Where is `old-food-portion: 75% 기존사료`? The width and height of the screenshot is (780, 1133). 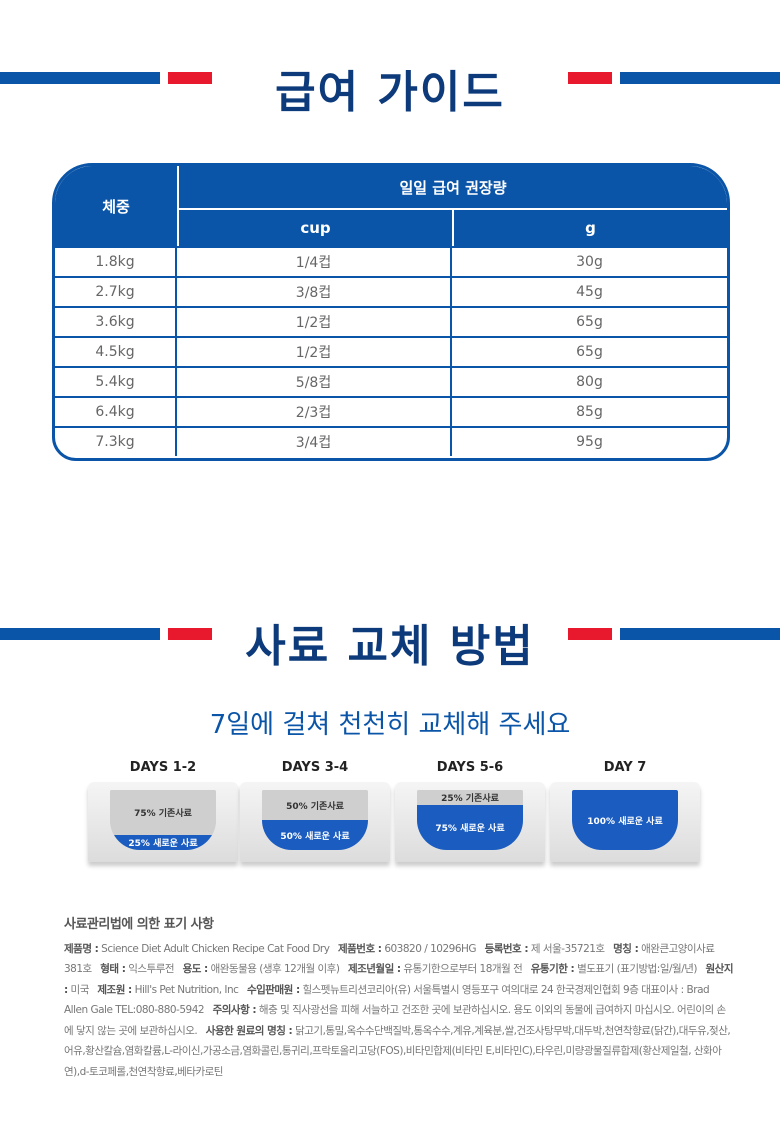
old-food-portion: 75% 기존사료 is located at coordinates (163, 812).